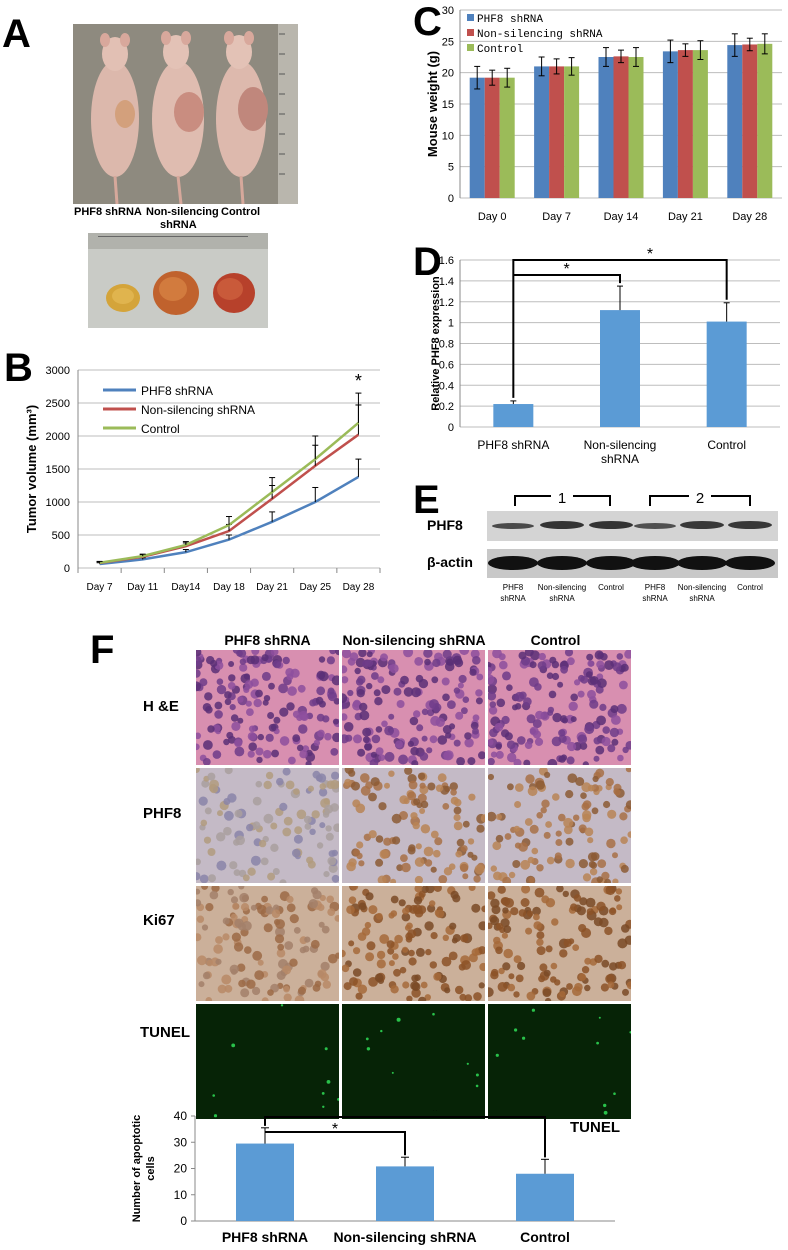 The image size is (788, 1250). Describe the element at coordinates (510, 20) in the screenshot. I see `legend-label: PHF8 shRNA` at that location.